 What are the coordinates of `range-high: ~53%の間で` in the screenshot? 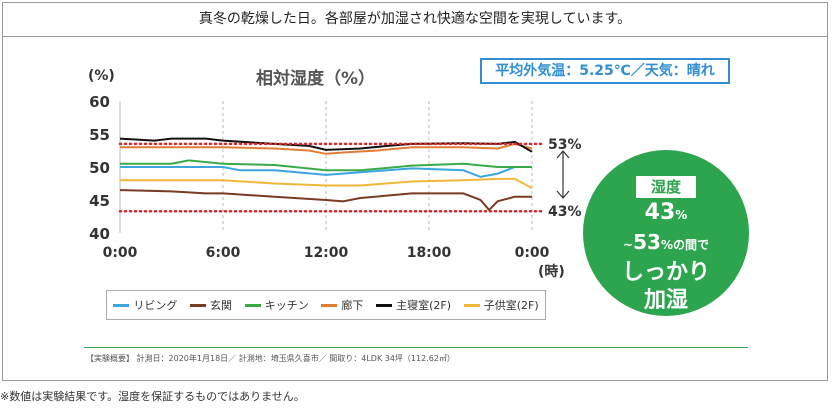 It's located at (666, 242).